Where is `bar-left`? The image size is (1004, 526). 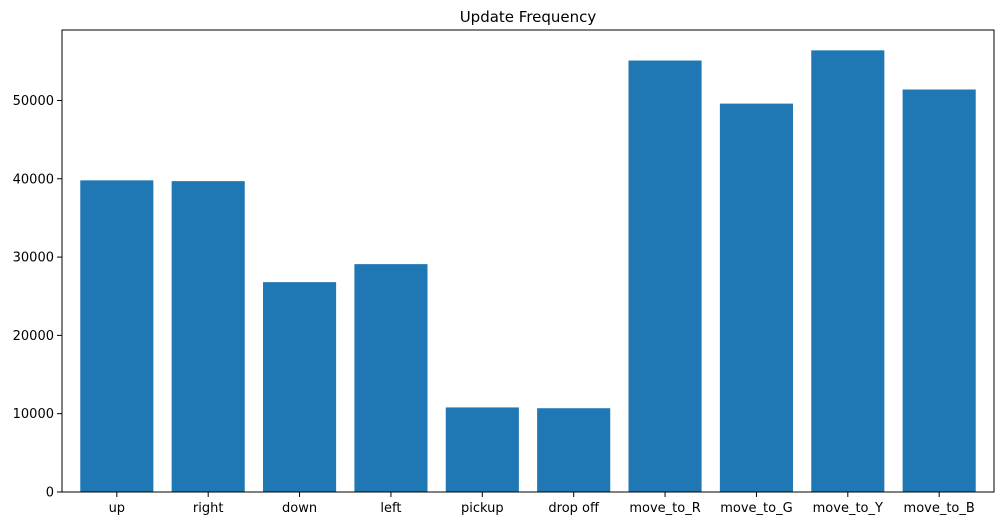 bar-left is located at coordinates (391, 378).